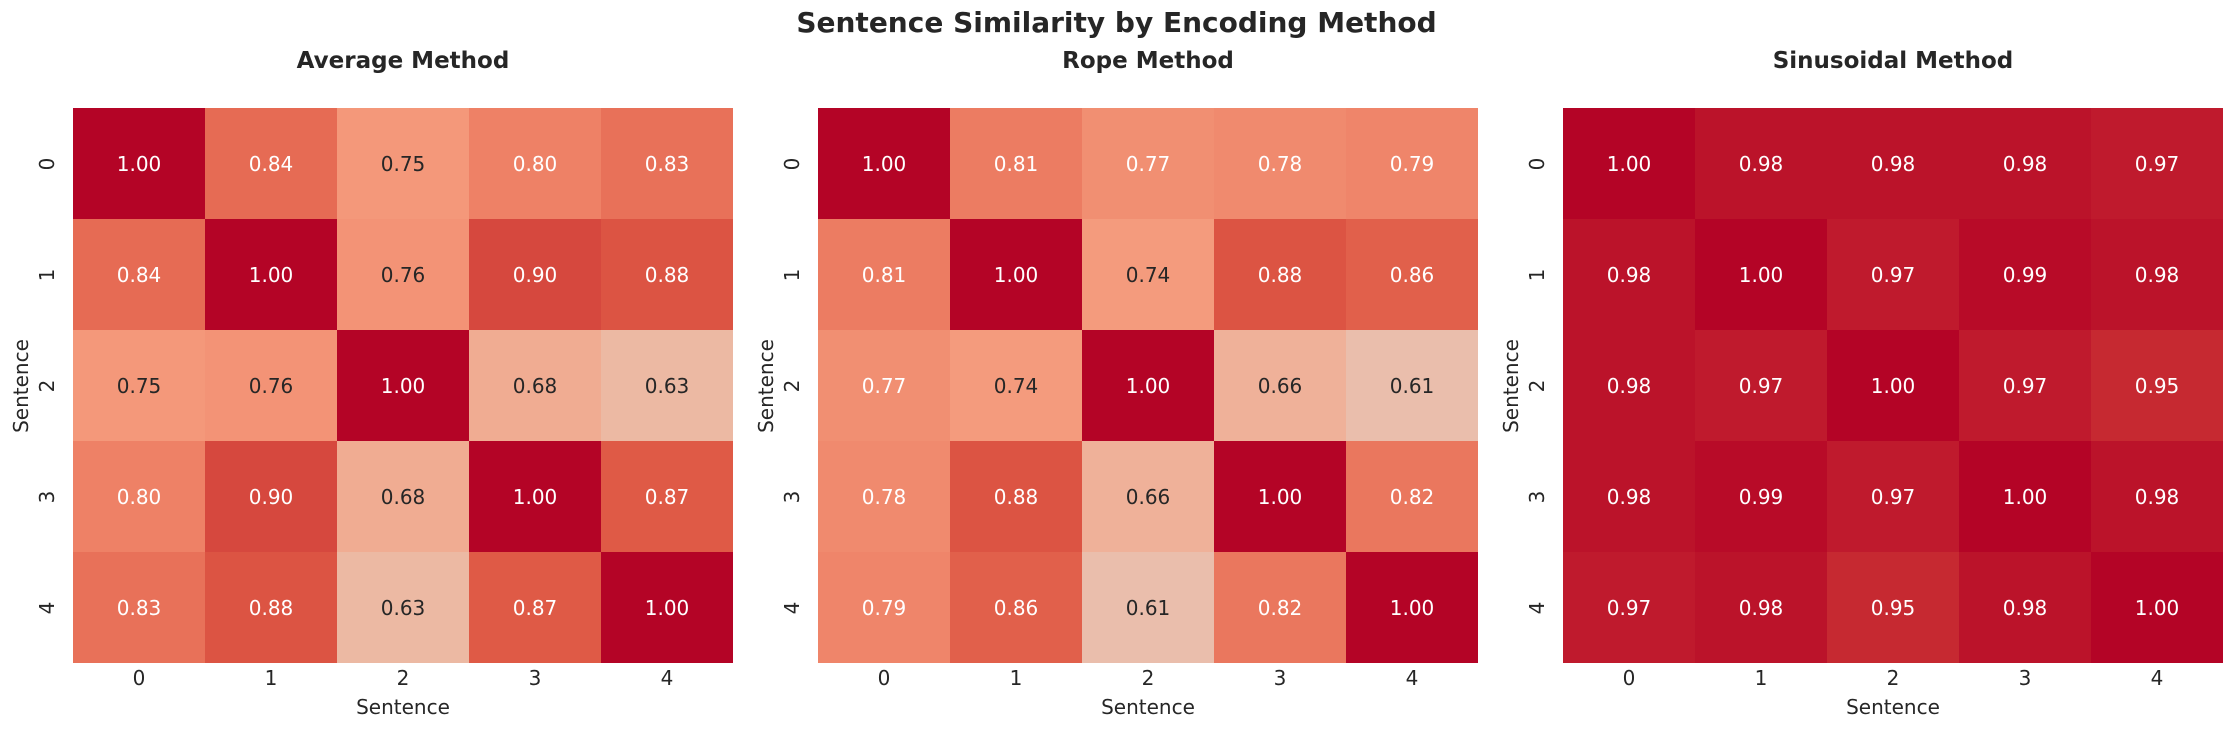 This screenshot has width=2233, height=740. Describe the element at coordinates (1280, 678) in the screenshot. I see `x-tick-rope-method-3: 3` at that location.